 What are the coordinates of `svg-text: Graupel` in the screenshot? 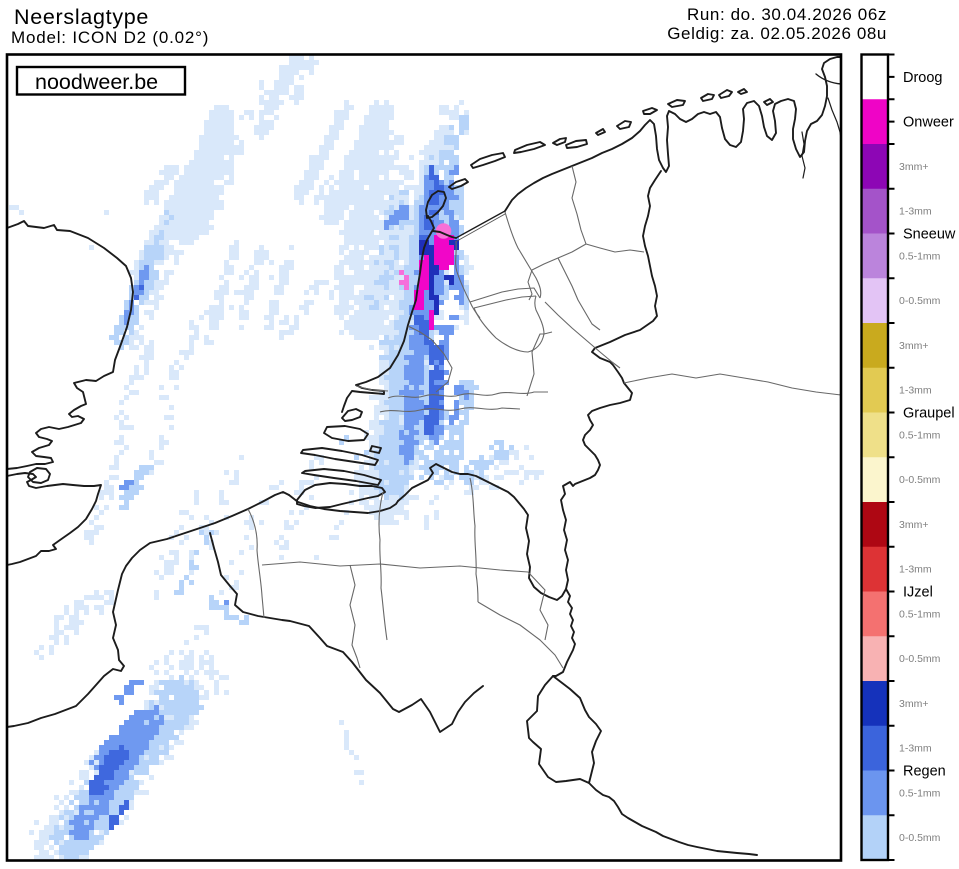 It's located at (929, 414).